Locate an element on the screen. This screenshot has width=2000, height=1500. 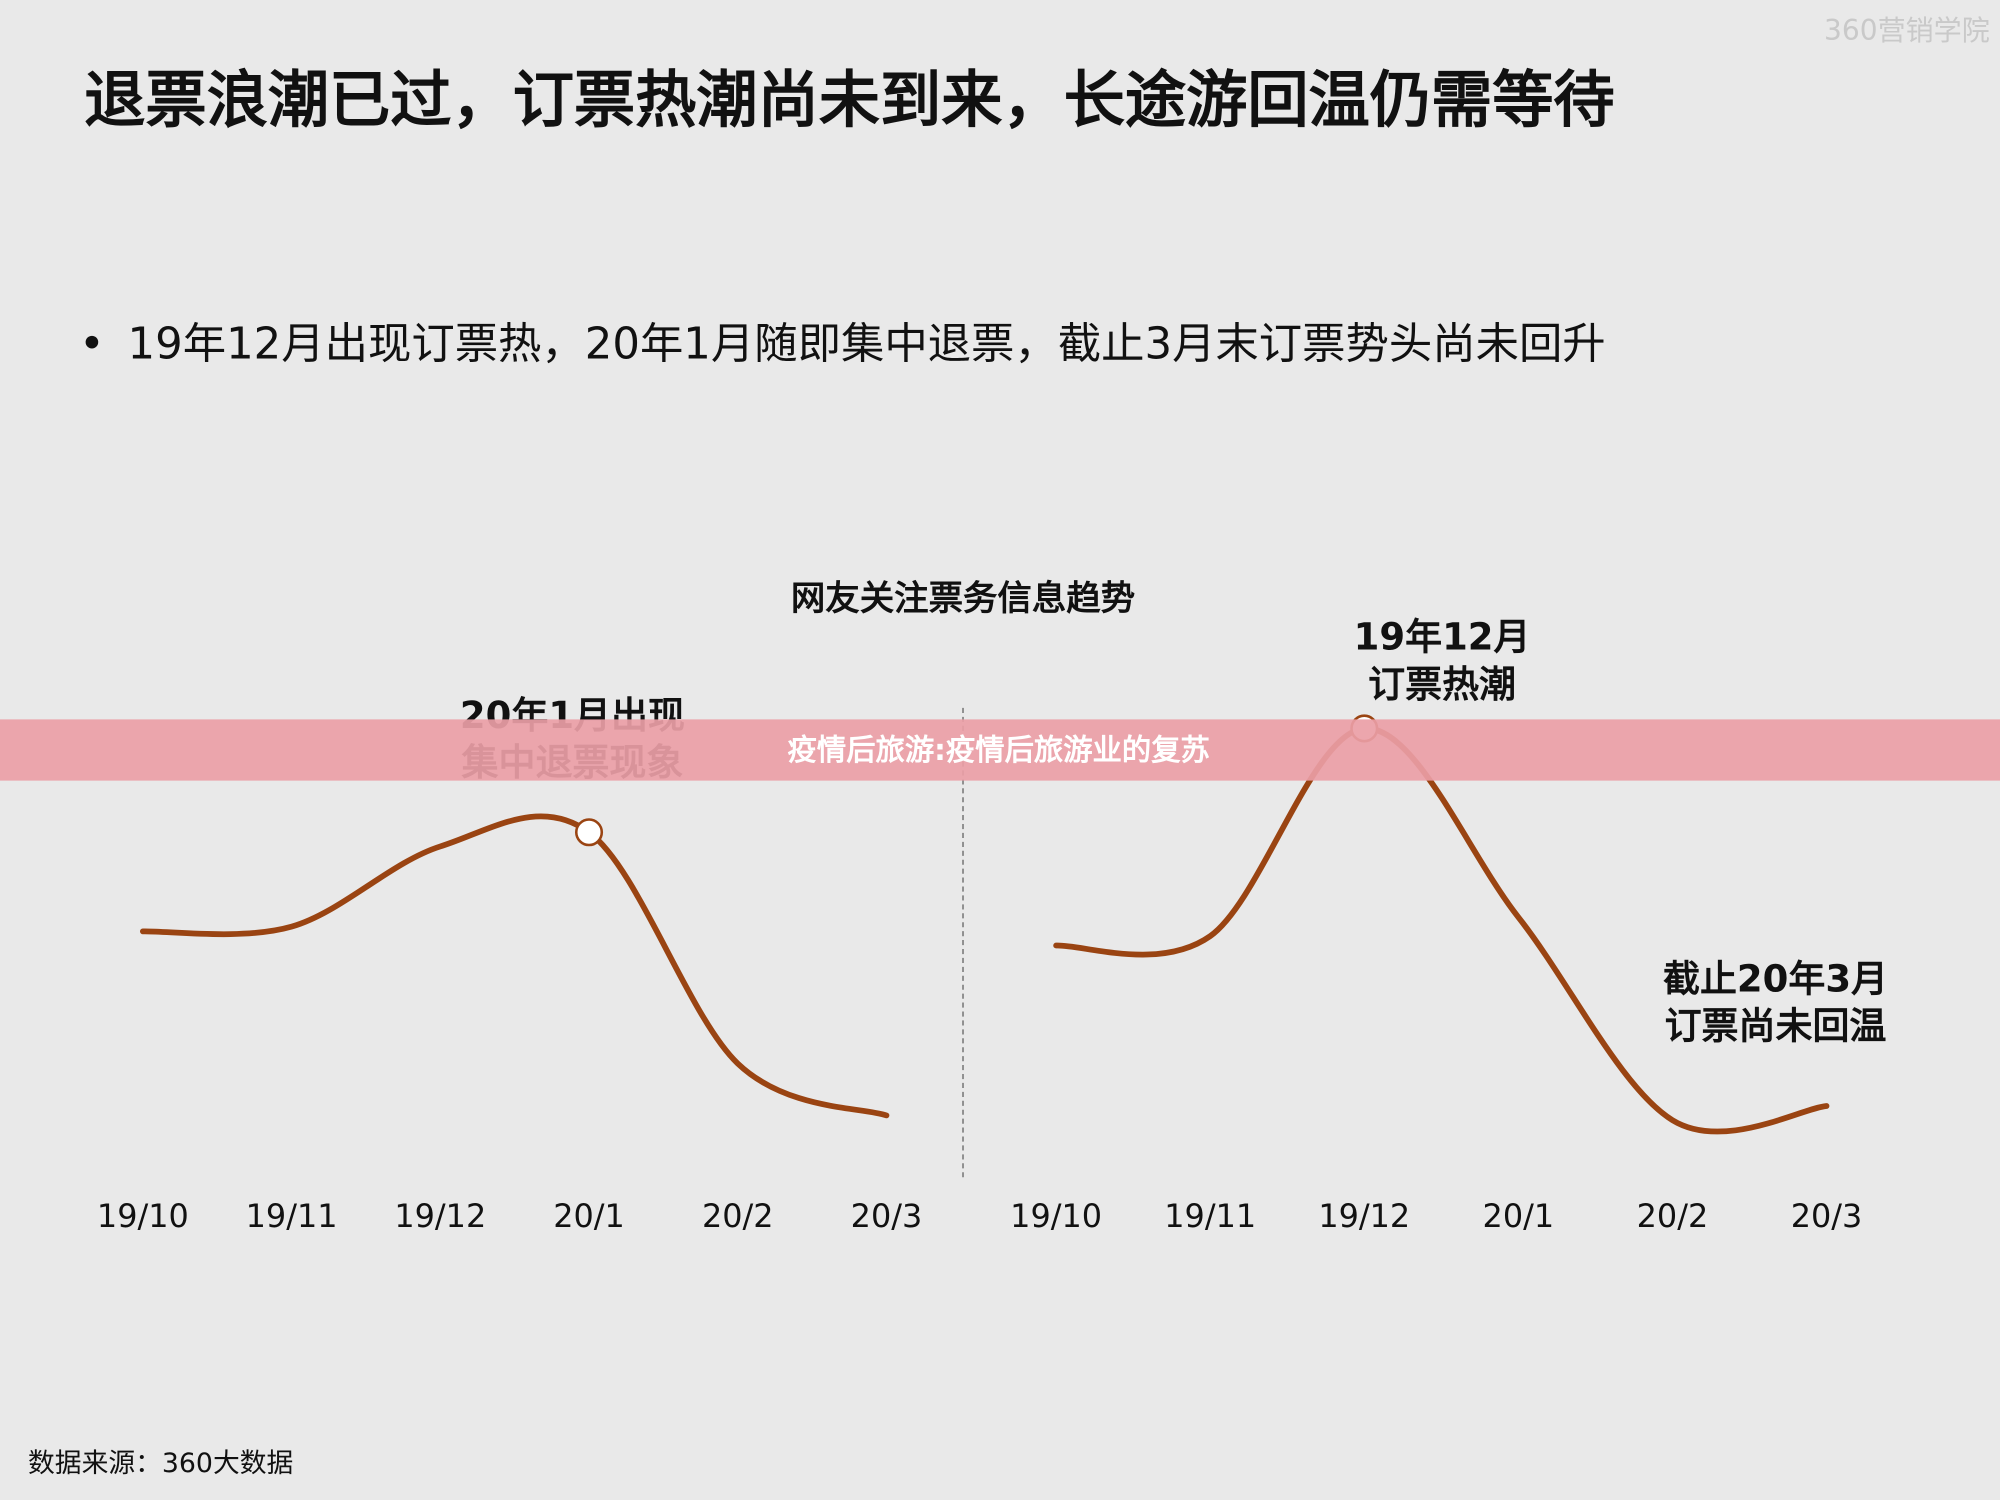
marker is located at coordinates (589, 832).